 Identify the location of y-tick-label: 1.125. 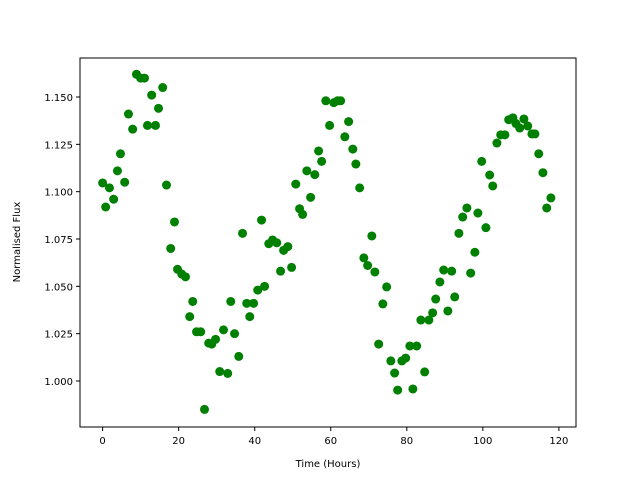
(58, 145).